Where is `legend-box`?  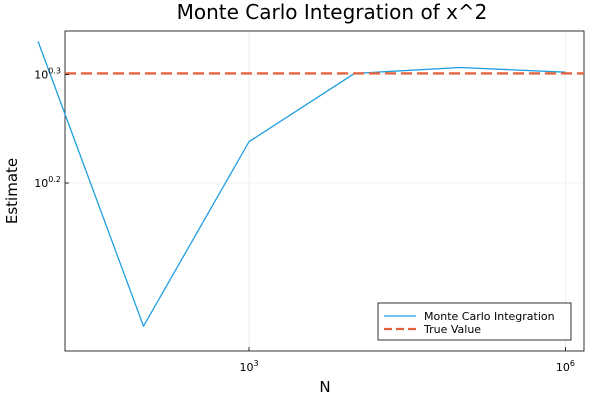 legend-box is located at coordinates (474, 321).